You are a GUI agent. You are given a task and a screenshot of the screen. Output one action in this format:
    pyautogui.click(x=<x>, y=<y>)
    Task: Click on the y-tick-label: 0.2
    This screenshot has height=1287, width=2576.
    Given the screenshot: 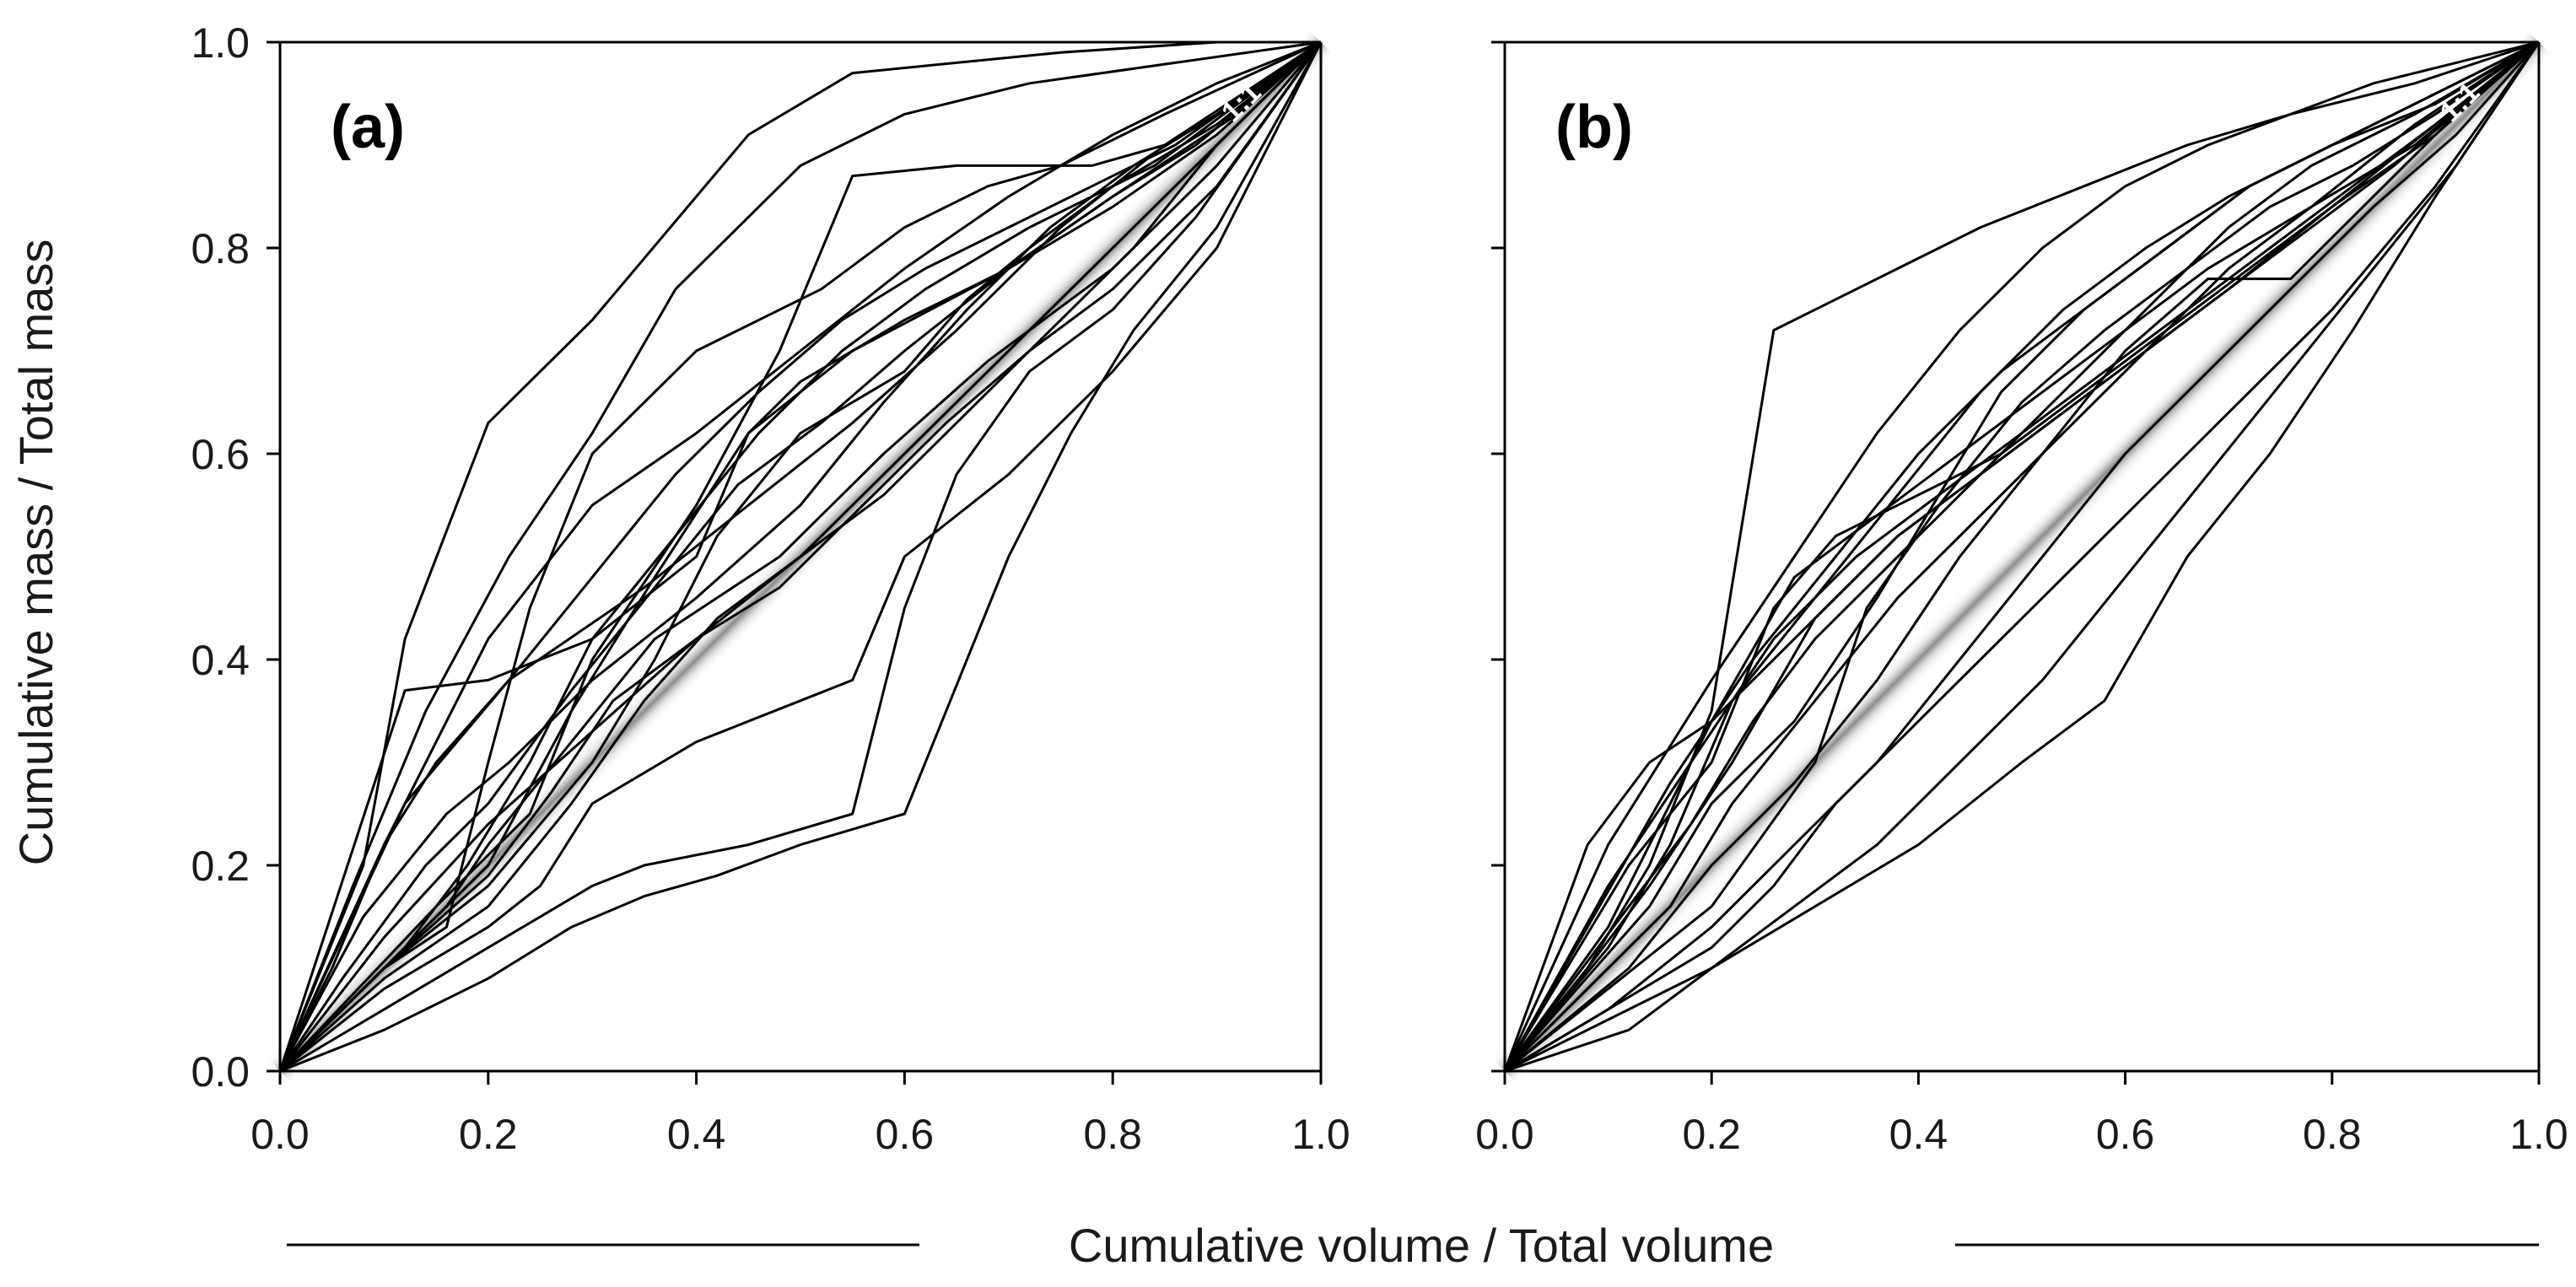 What is the action you would take?
    pyautogui.click(x=220, y=866)
    